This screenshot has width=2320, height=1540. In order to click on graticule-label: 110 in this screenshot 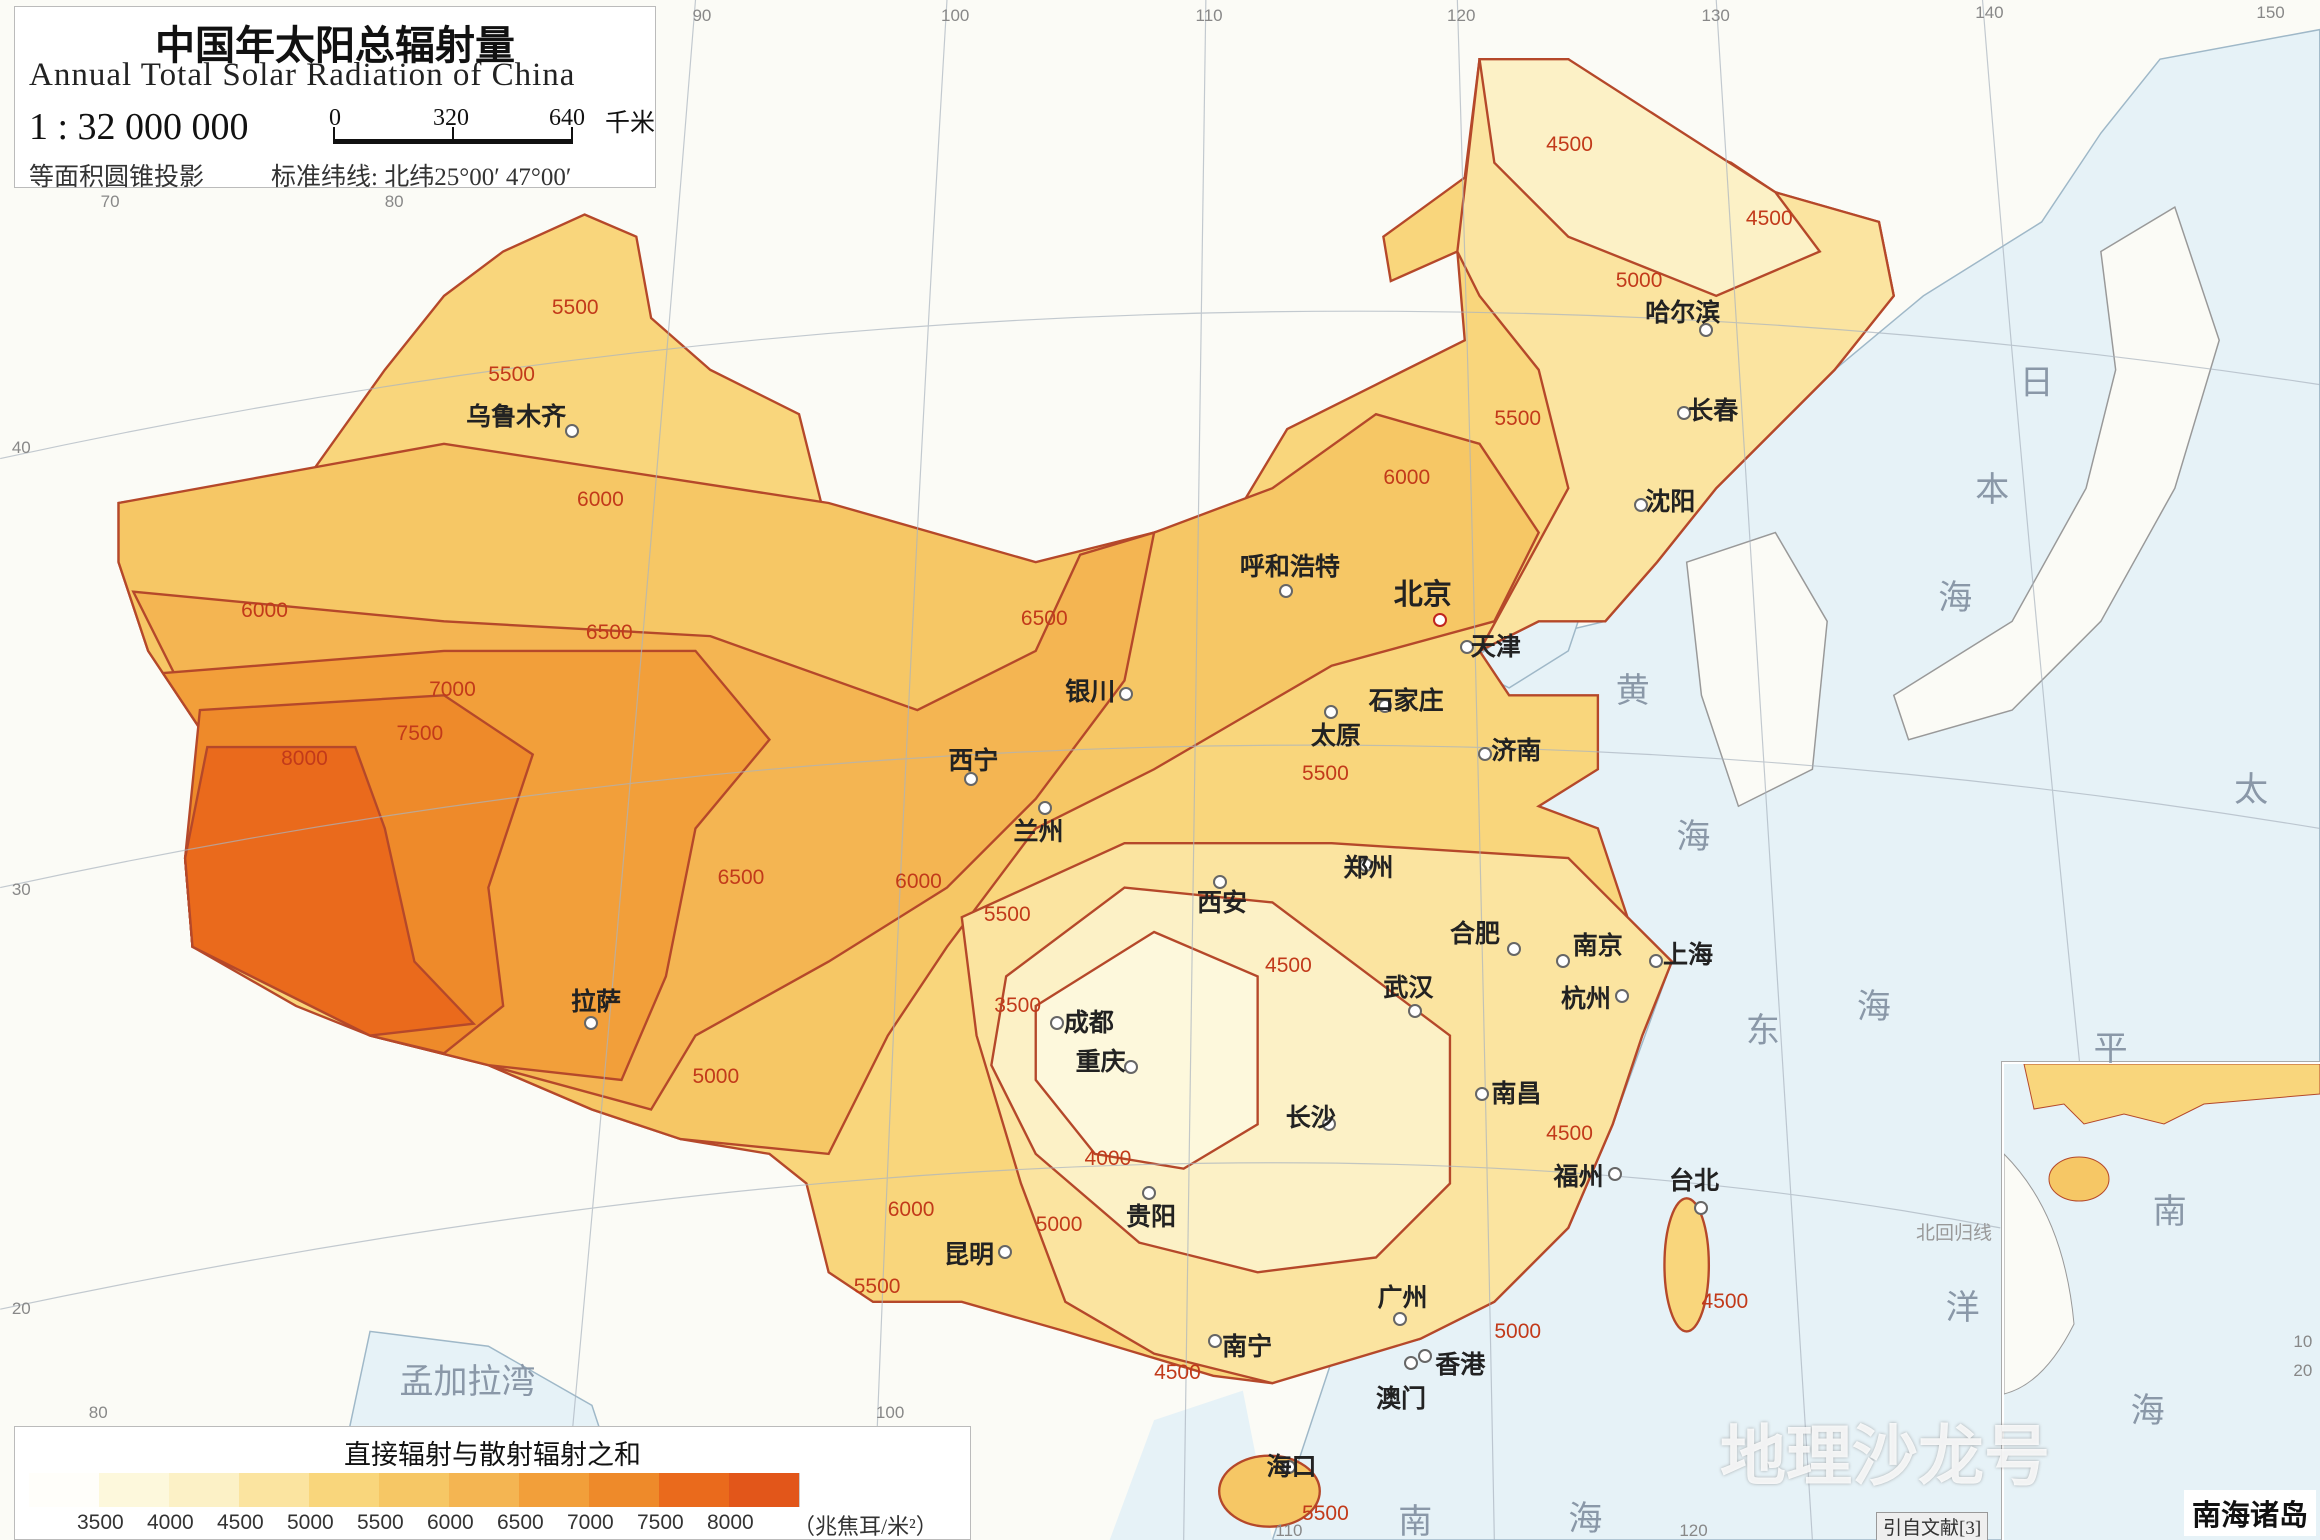, I will do `click(1209, 15)`.